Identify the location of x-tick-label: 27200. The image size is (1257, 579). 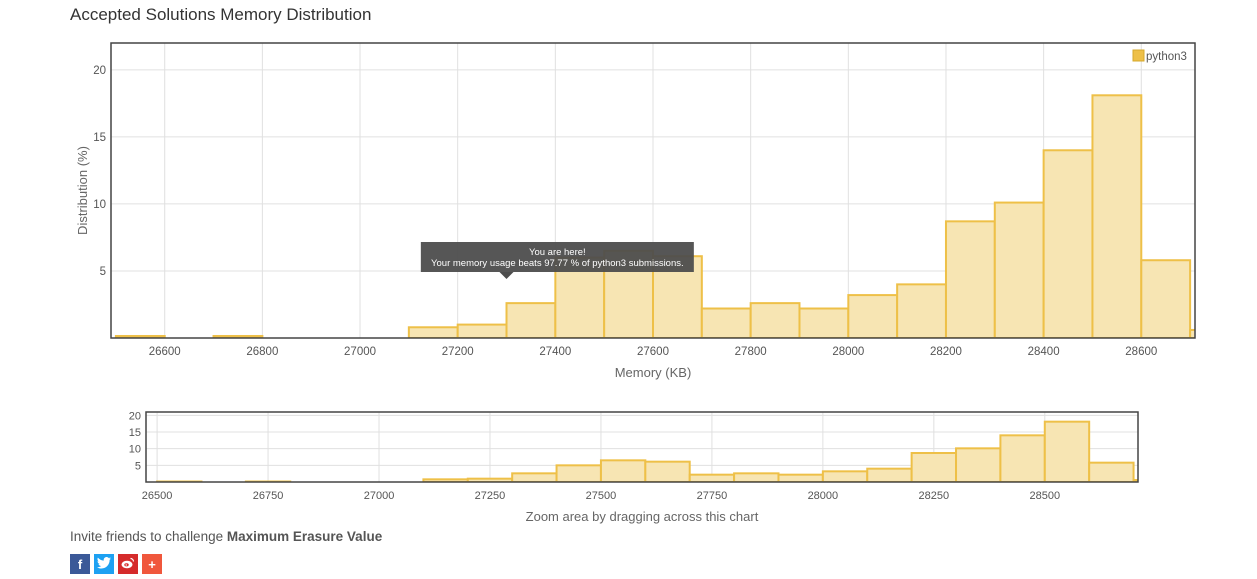
(458, 352).